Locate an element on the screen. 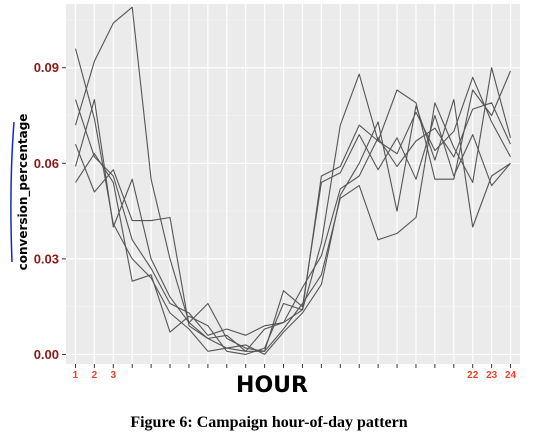 This screenshot has width=538, height=445. x-tick-label: 24 is located at coordinates (511, 375).